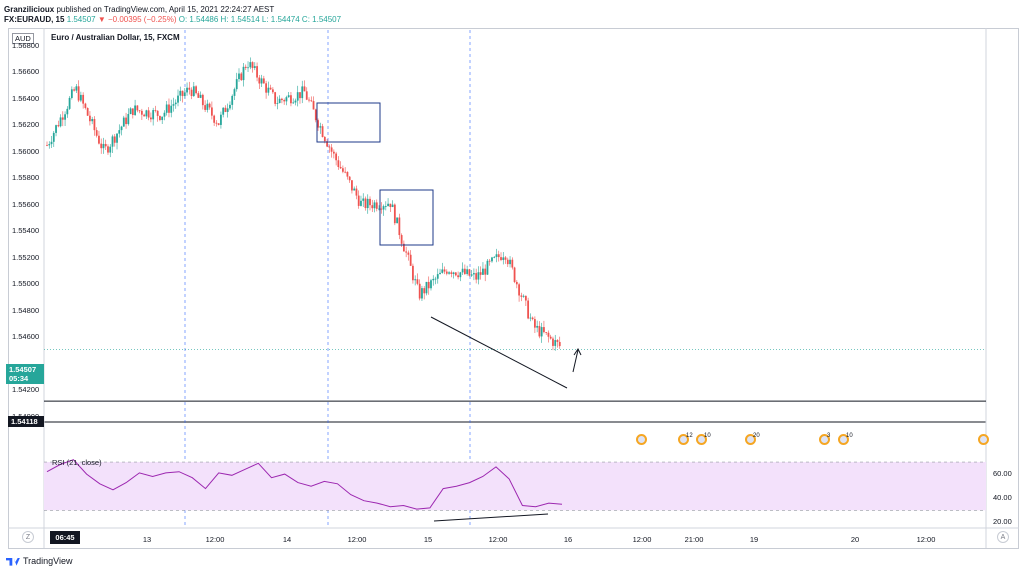 This screenshot has width=1024, height=572. Describe the element at coordinates (81, 19) in the screenshot. I see `last-price: 1.54507` at that location.